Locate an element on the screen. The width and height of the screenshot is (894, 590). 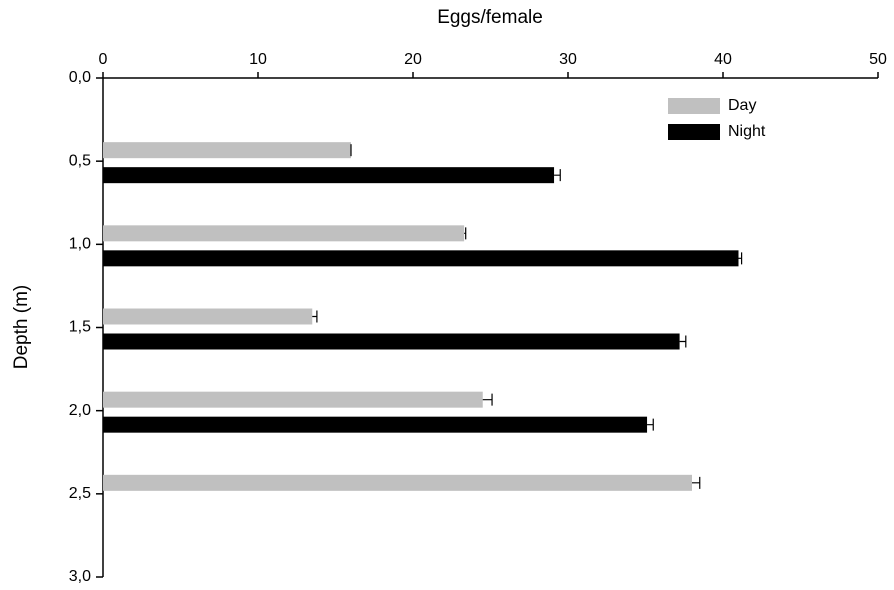
x-tick-label: 20 is located at coordinates (413, 59).